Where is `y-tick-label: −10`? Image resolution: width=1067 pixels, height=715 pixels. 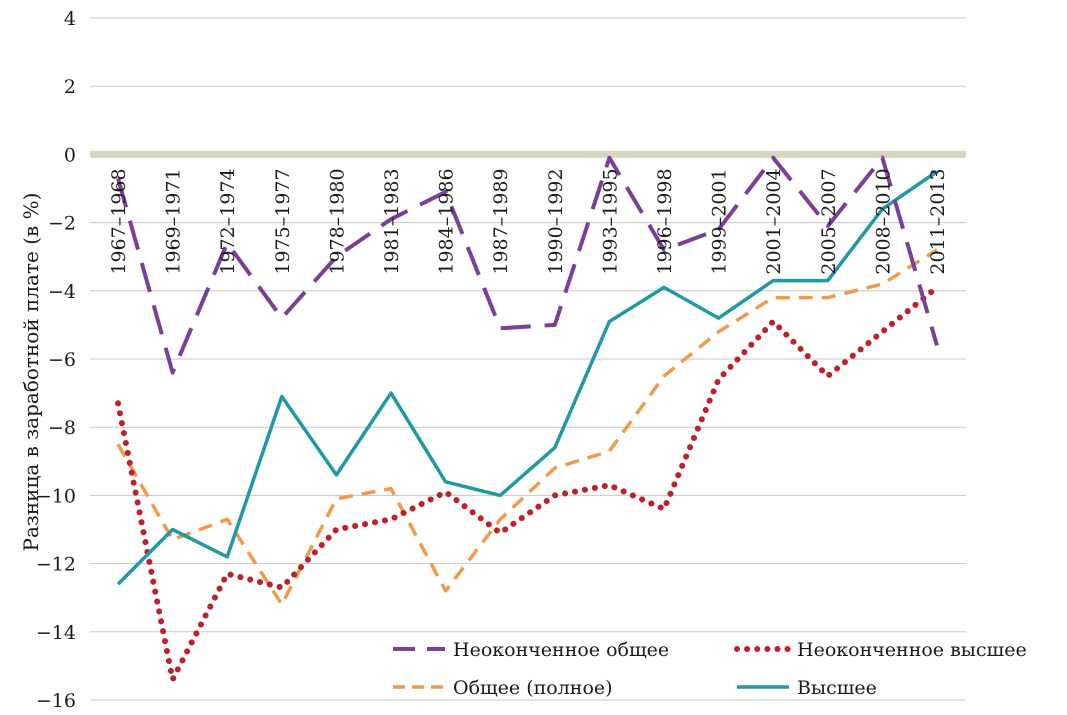 y-tick-label: −10 is located at coordinates (56, 496).